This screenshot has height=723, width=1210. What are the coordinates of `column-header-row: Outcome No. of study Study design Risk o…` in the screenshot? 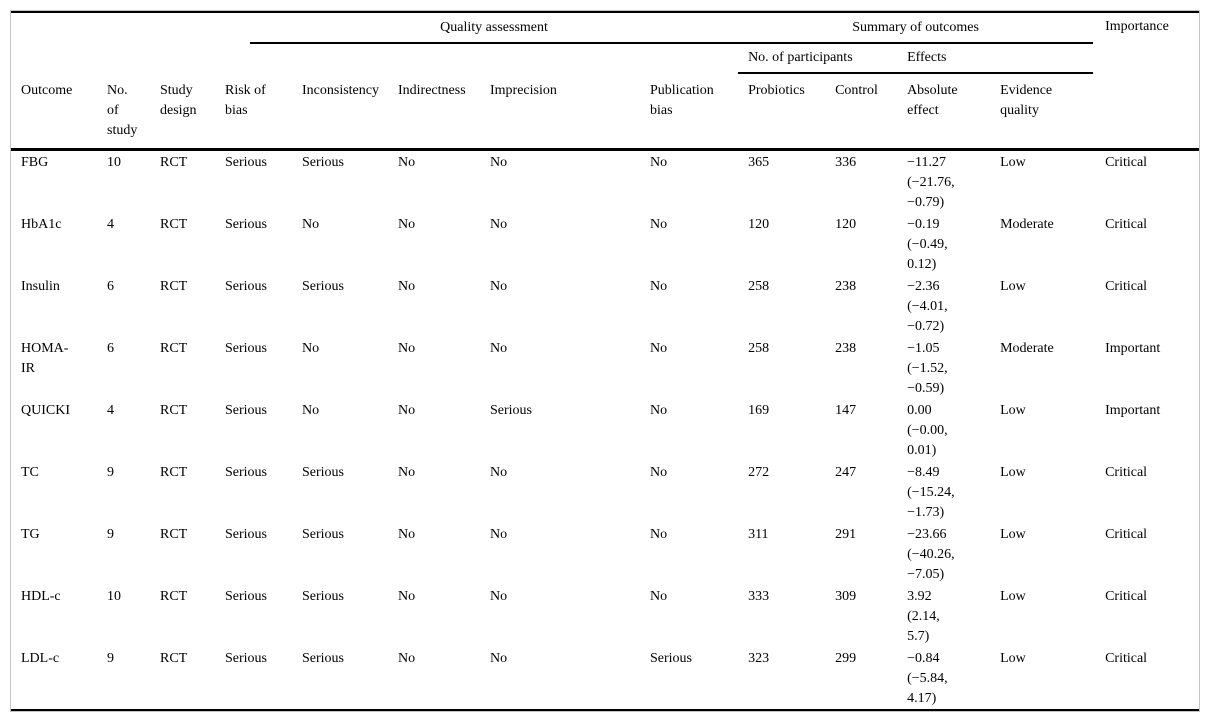 It's located at (605, 112).